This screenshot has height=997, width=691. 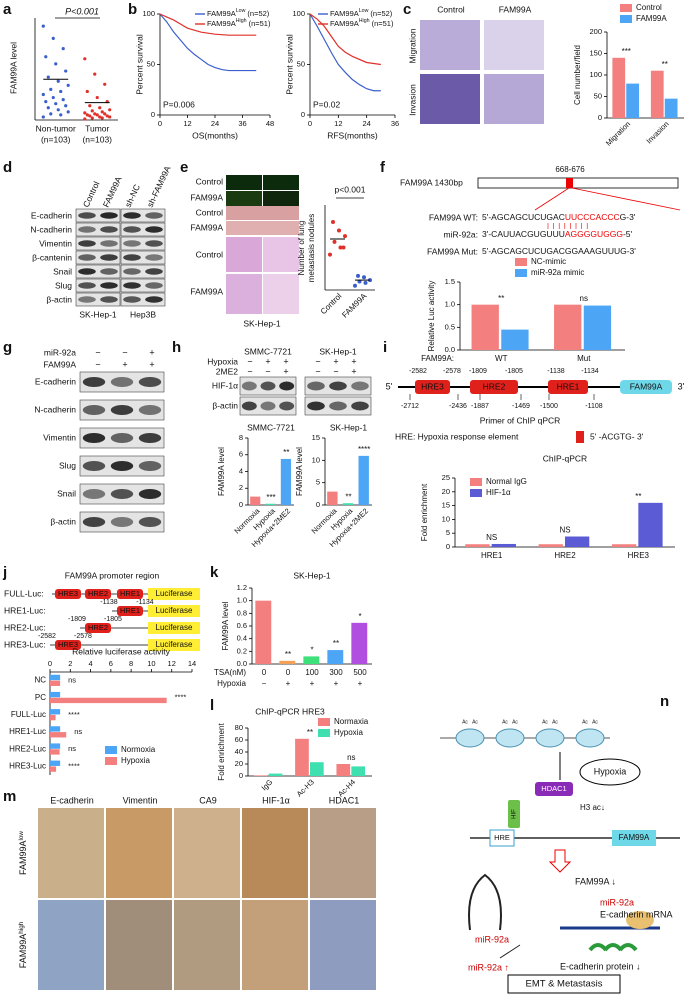 What do you see at coordinates (450, 99) in the screenshot?
I see `micrograph` at bounding box center [450, 99].